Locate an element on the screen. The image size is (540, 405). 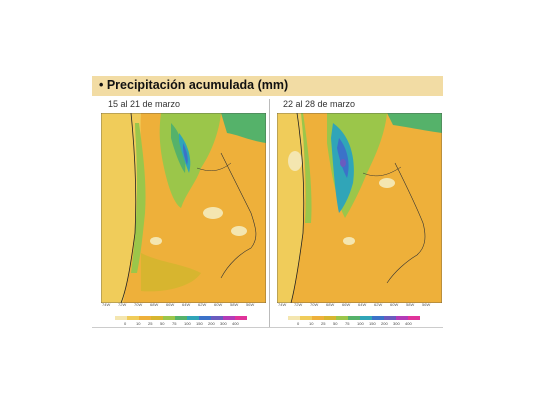
panel-divider is located at coordinates (269, 213).